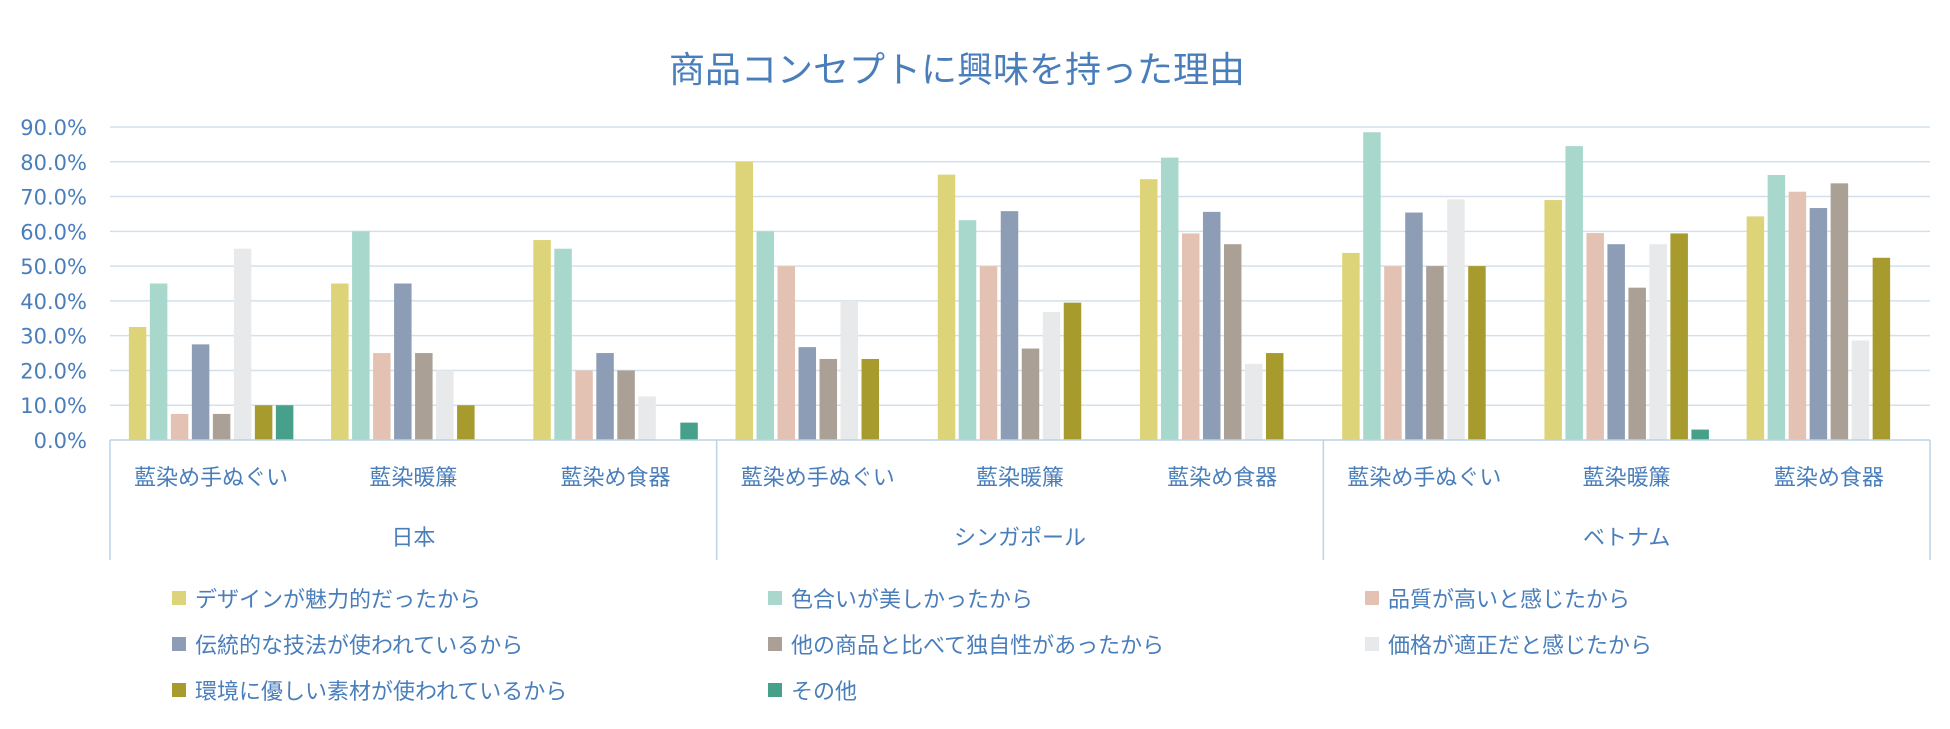 The height and width of the screenshot is (729, 1950). What do you see at coordinates (53, 198) in the screenshot?
I see `y-tick-label: 70.0%` at bounding box center [53, 198].